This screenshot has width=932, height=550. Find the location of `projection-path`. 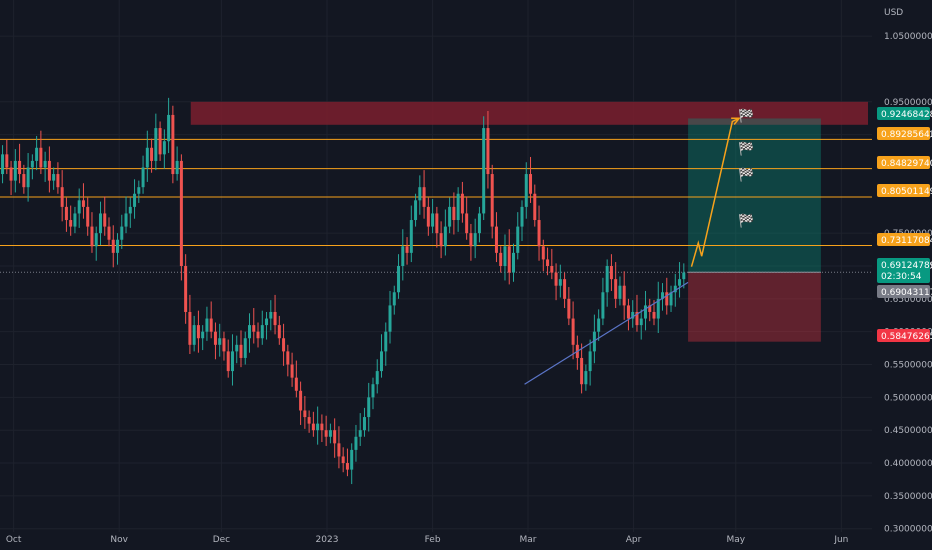

projection-path is located at coordinates (715, 192).